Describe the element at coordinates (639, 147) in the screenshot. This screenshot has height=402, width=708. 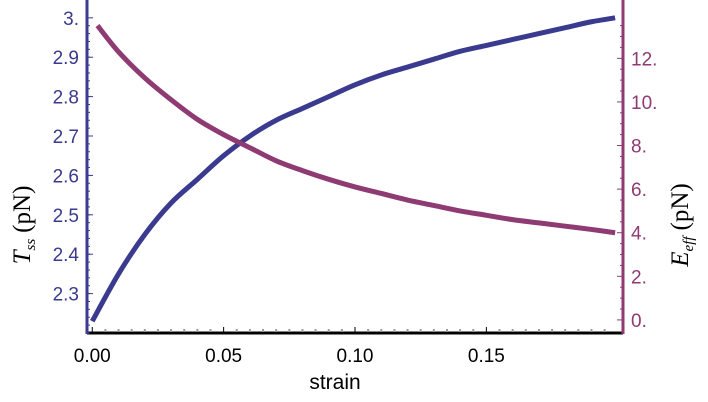
I see `right-tick-label: 8.` at that location.